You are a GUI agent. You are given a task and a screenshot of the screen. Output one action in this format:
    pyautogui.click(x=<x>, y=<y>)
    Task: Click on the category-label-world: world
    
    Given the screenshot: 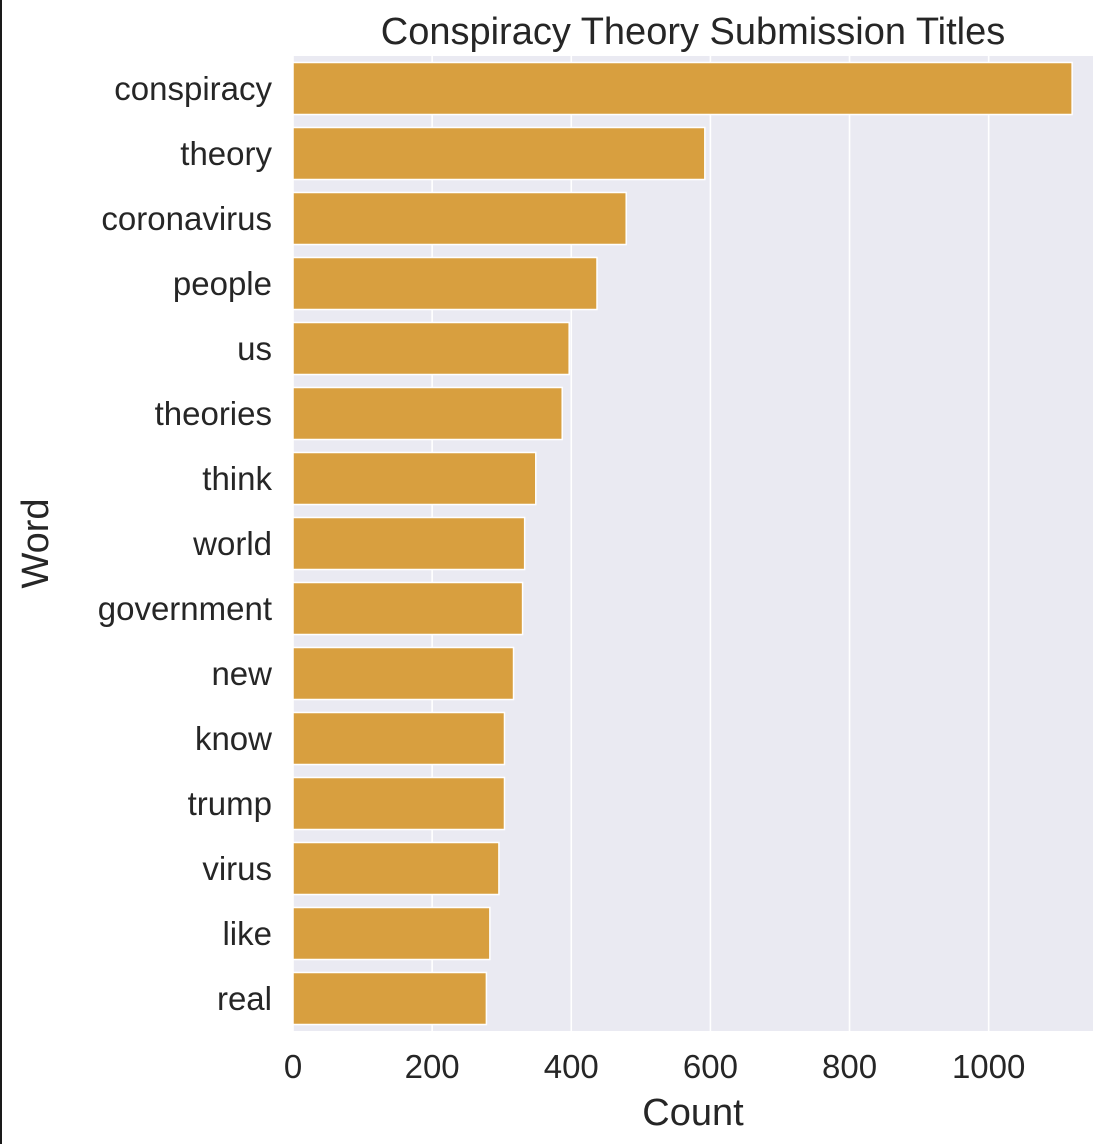 What is the action you would take?
    pyautogui.click(x=232, y=543)
    